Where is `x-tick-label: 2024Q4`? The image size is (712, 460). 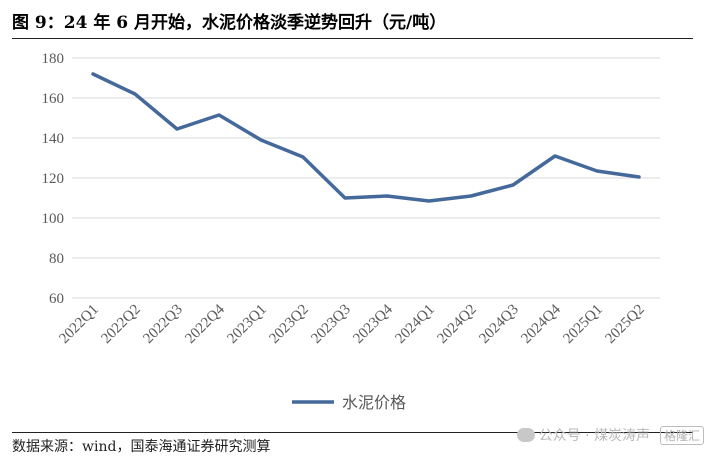
x-tick-label: 2024Q4 is located at coordinates (541, 324).